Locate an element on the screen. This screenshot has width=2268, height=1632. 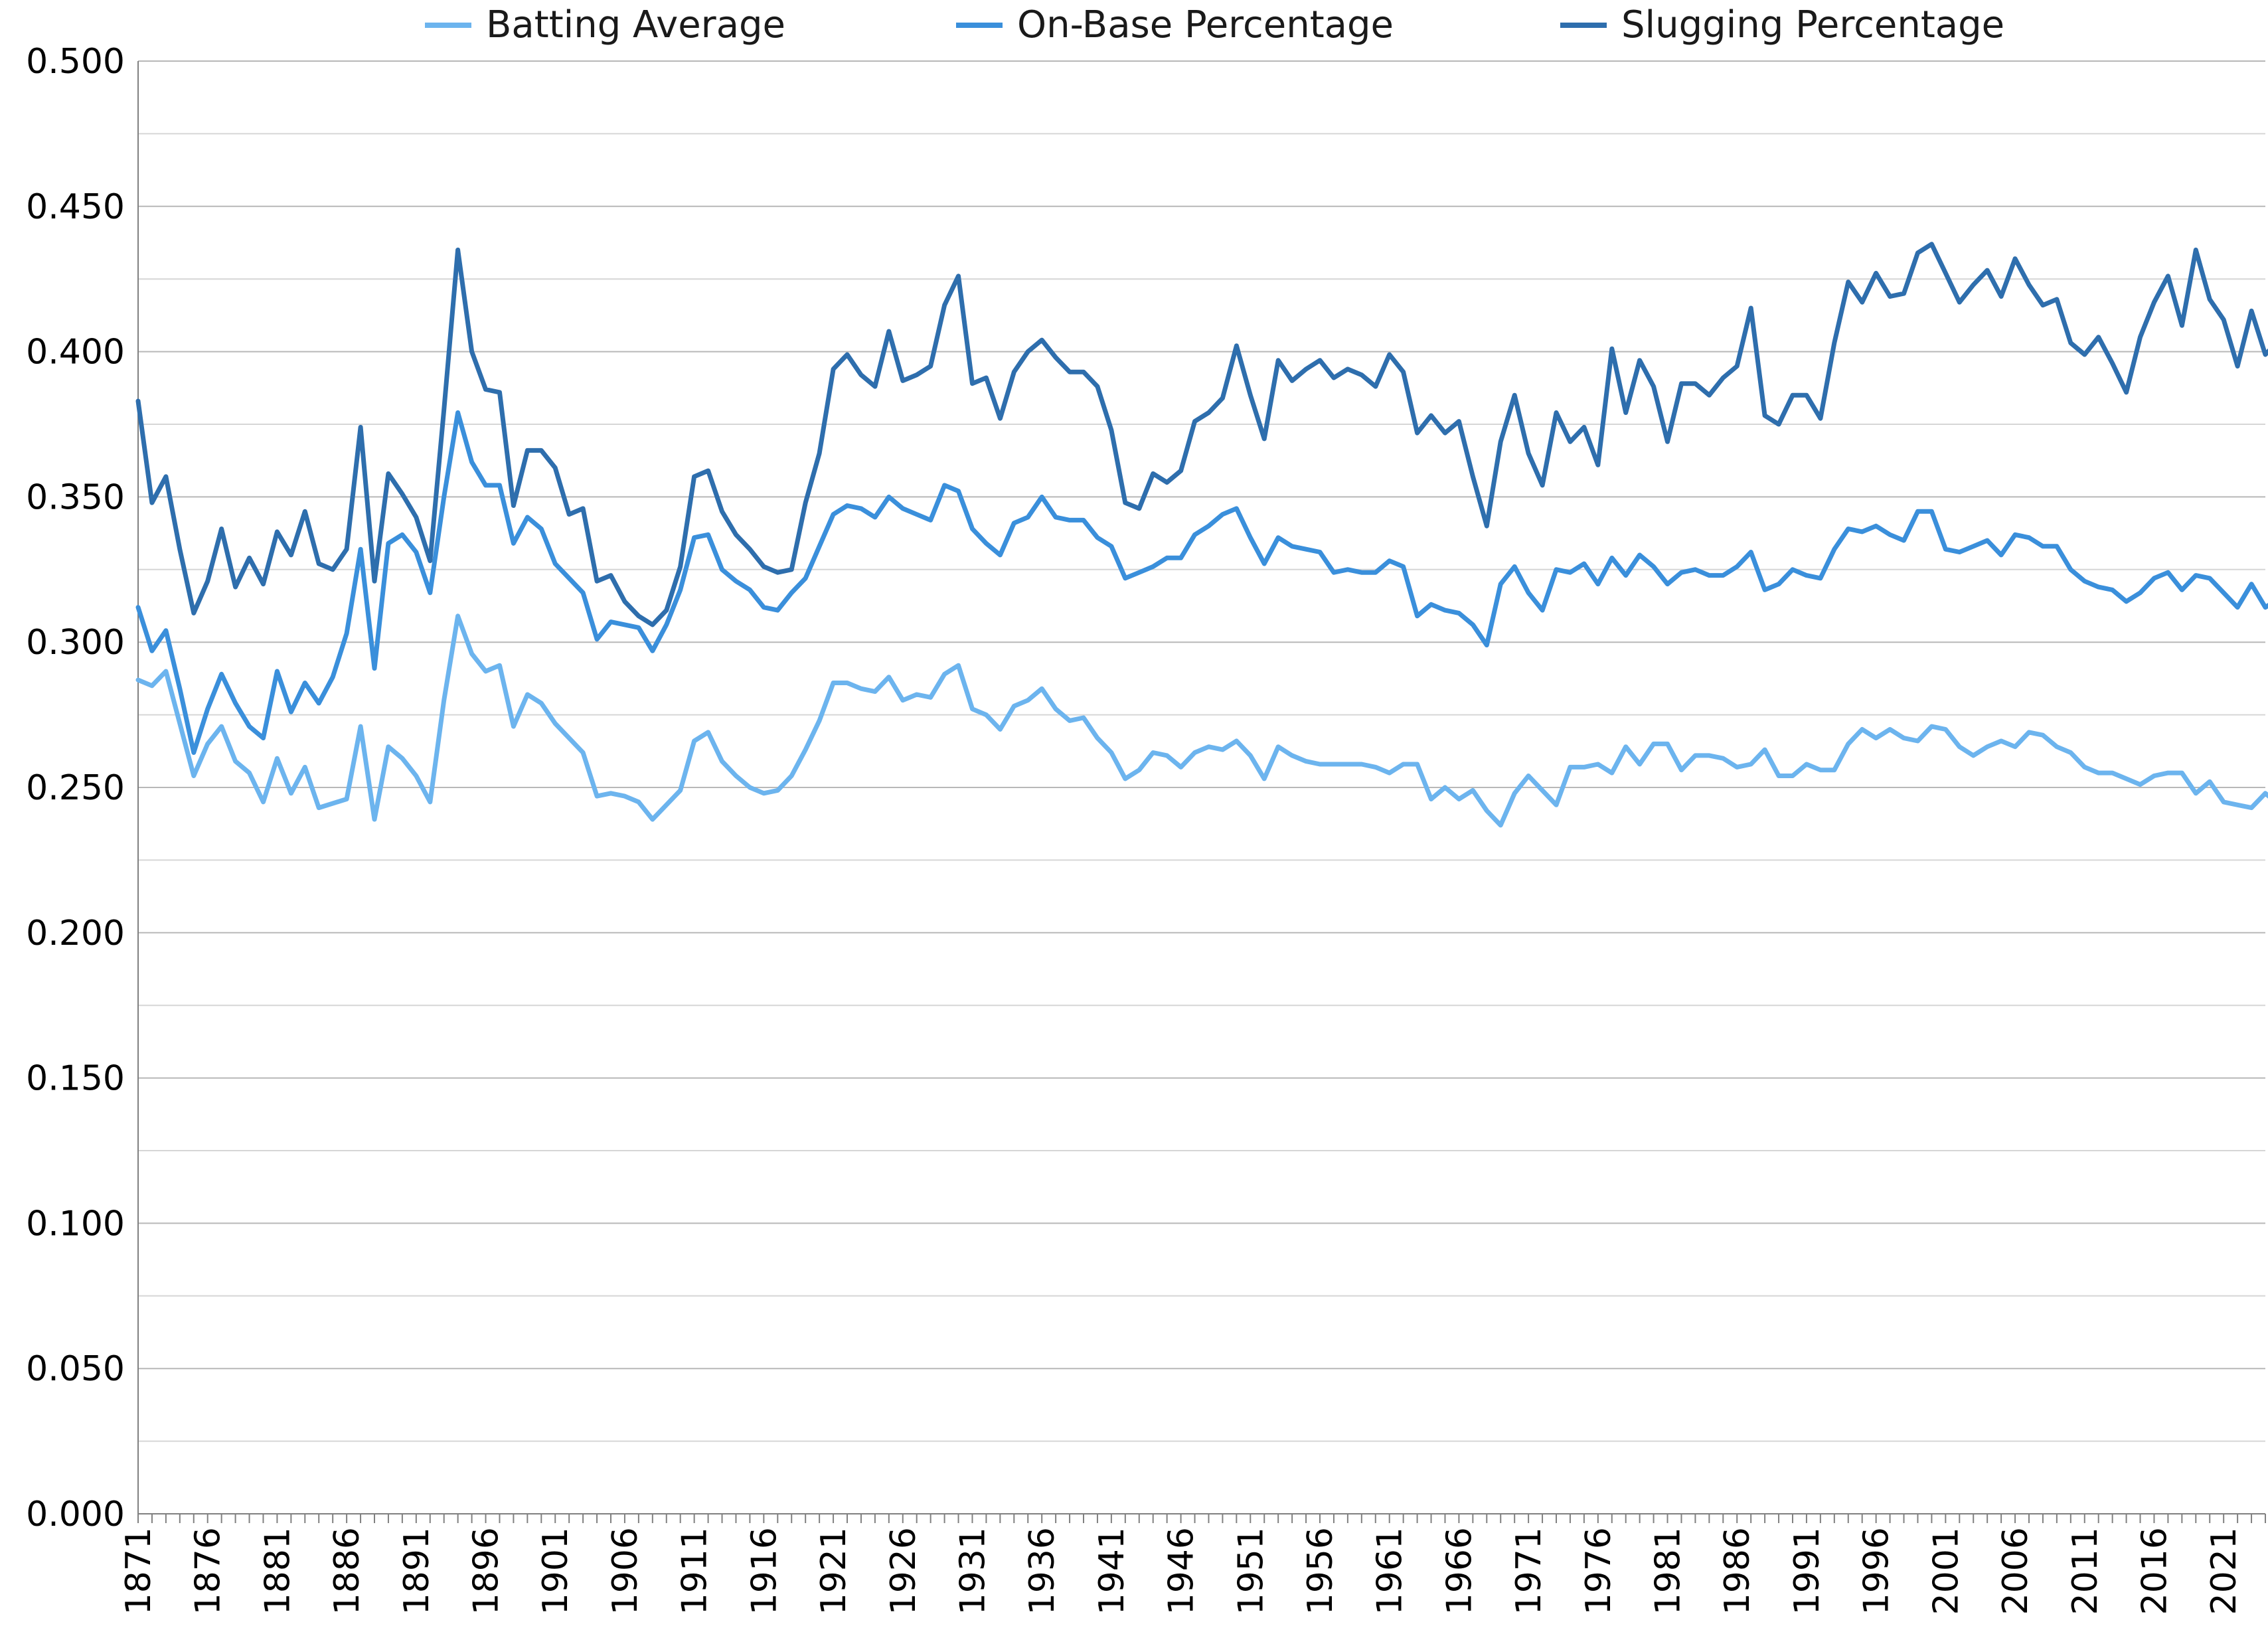
x-tick-label: 1881 is located at coordinates (277, 1571).